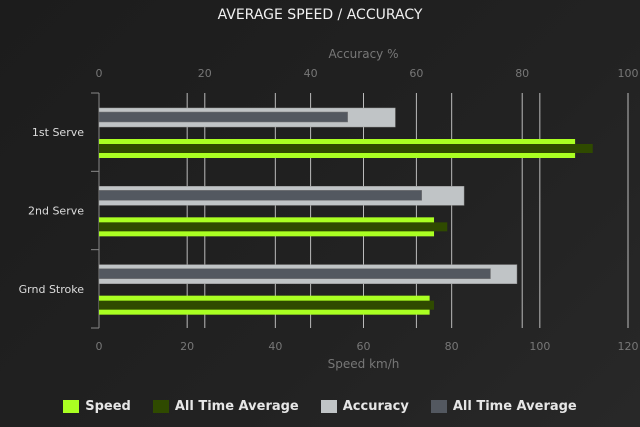 This screenshot has height=427, width=640. I want to click on bottom-tick-label: 80, so click(452, 346).